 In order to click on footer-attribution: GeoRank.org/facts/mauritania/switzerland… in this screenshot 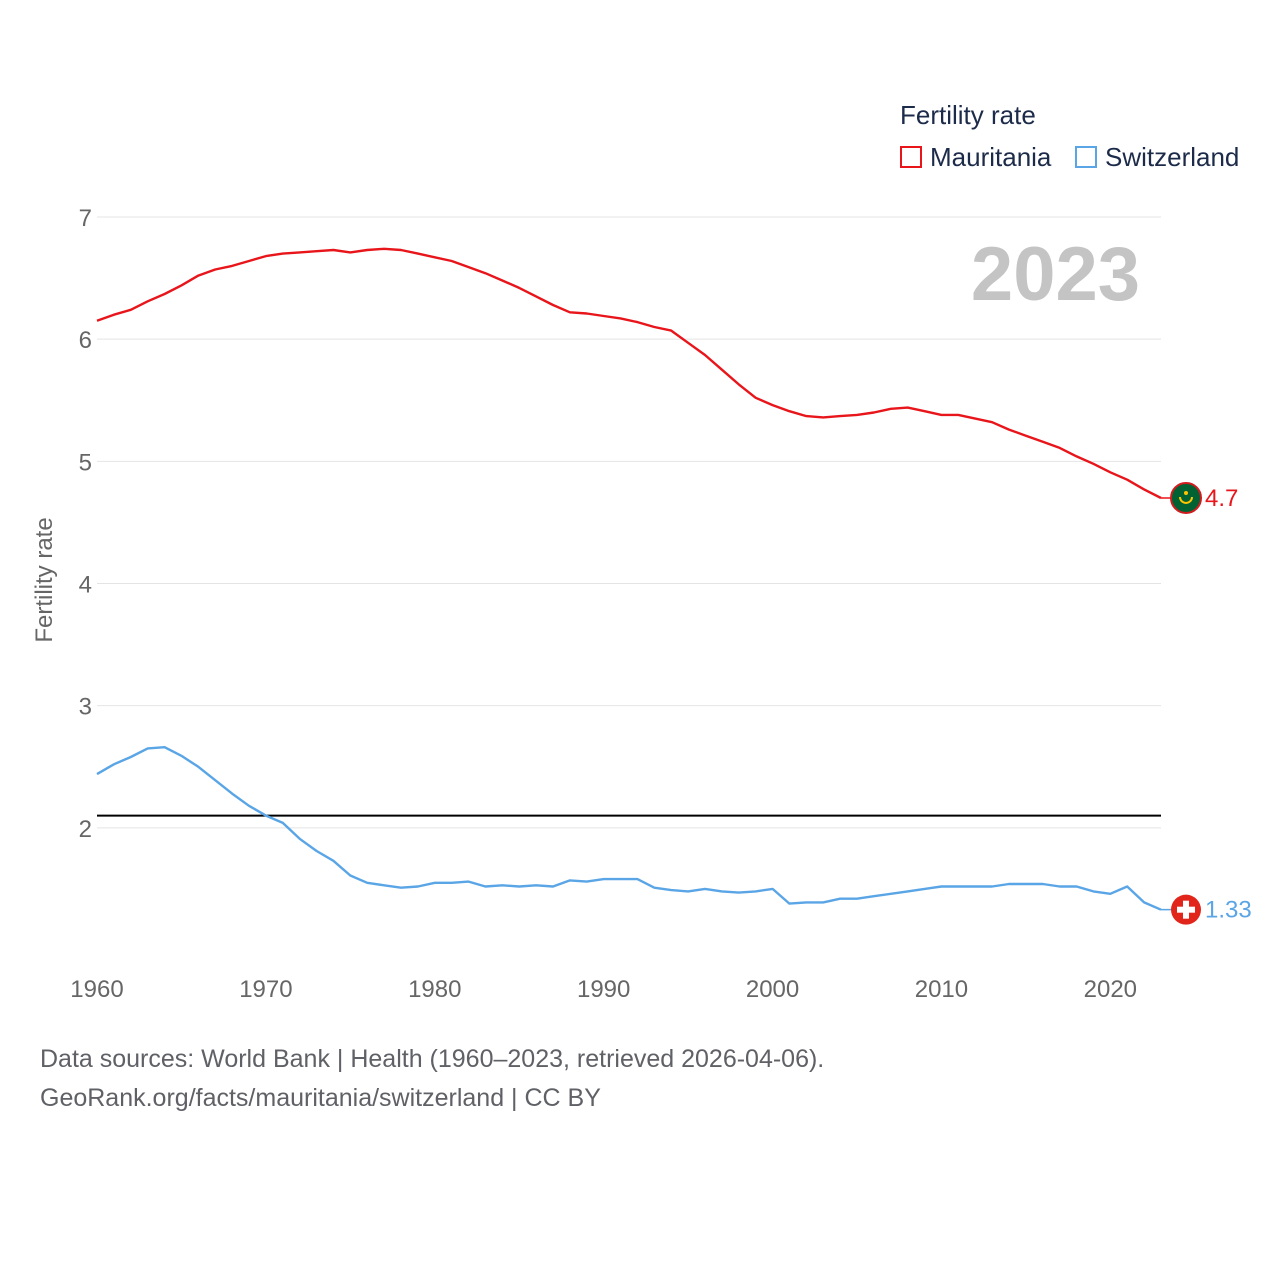, I will do `click(320, 1098)`.